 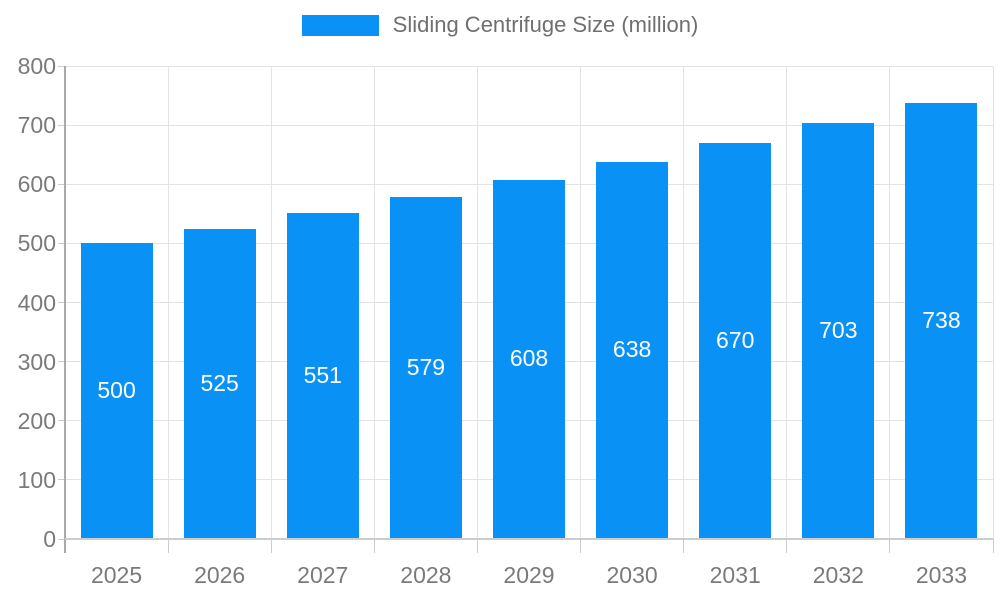 I want to click on bar-value-label: 703, so click(x=838, y=330).